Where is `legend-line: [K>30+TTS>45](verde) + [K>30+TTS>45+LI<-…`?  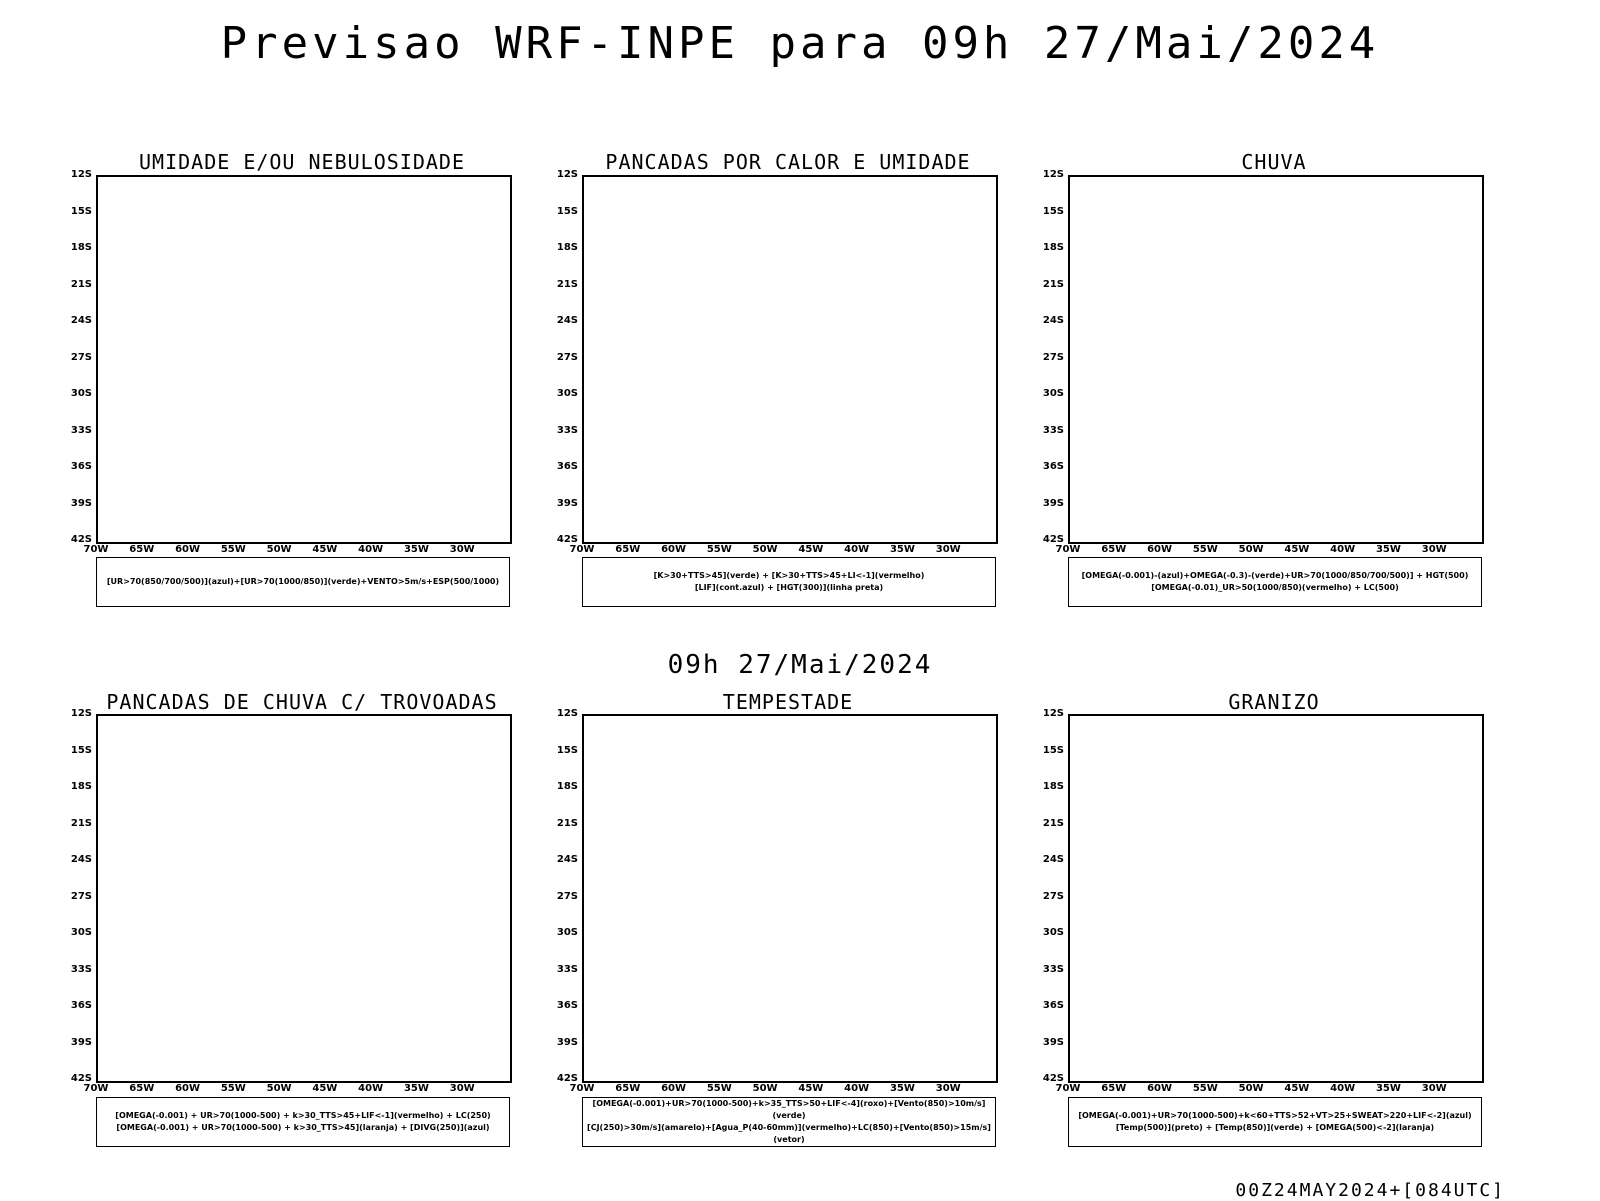 legend-line: [K>30+TTS>45](verde) + [K>30+TTS>45+LI<-… is located at coordinates (789, 575).